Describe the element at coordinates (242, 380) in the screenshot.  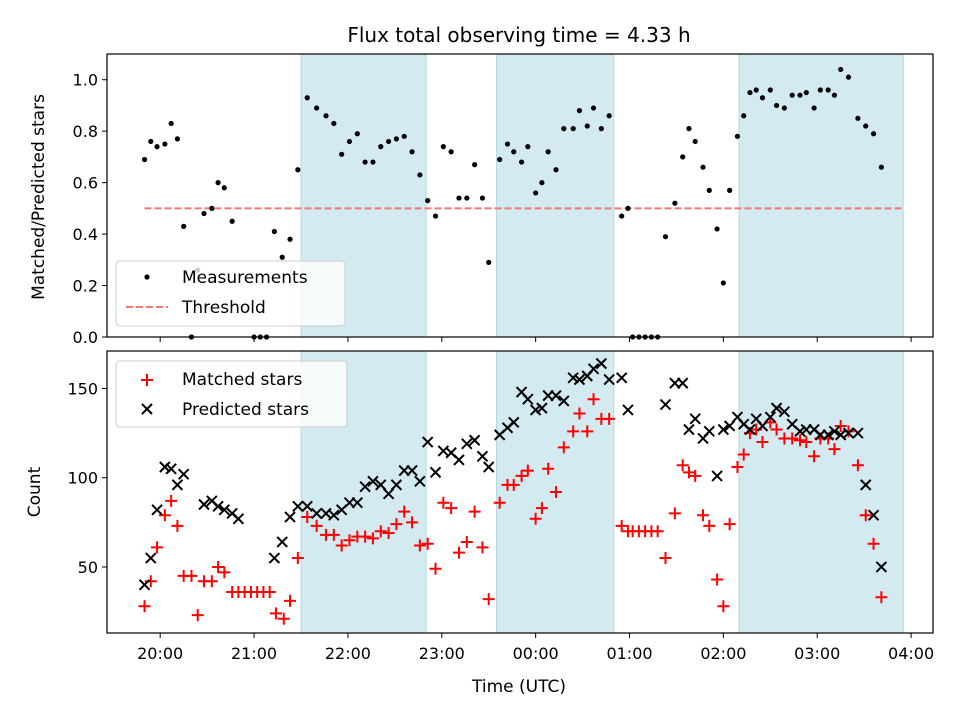
I see `legend-matched-label: Matched stars` at that location.